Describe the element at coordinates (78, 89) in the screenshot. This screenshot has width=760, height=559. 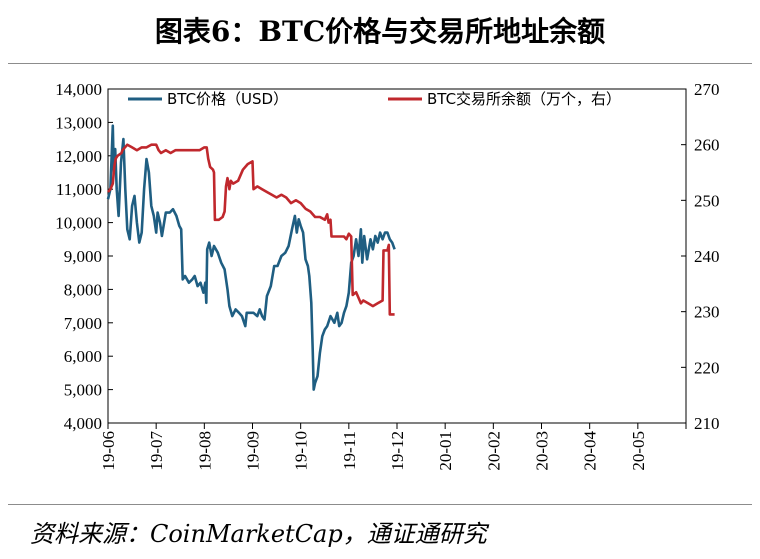
I see `y-left-tick-label: 14,000` at that location.